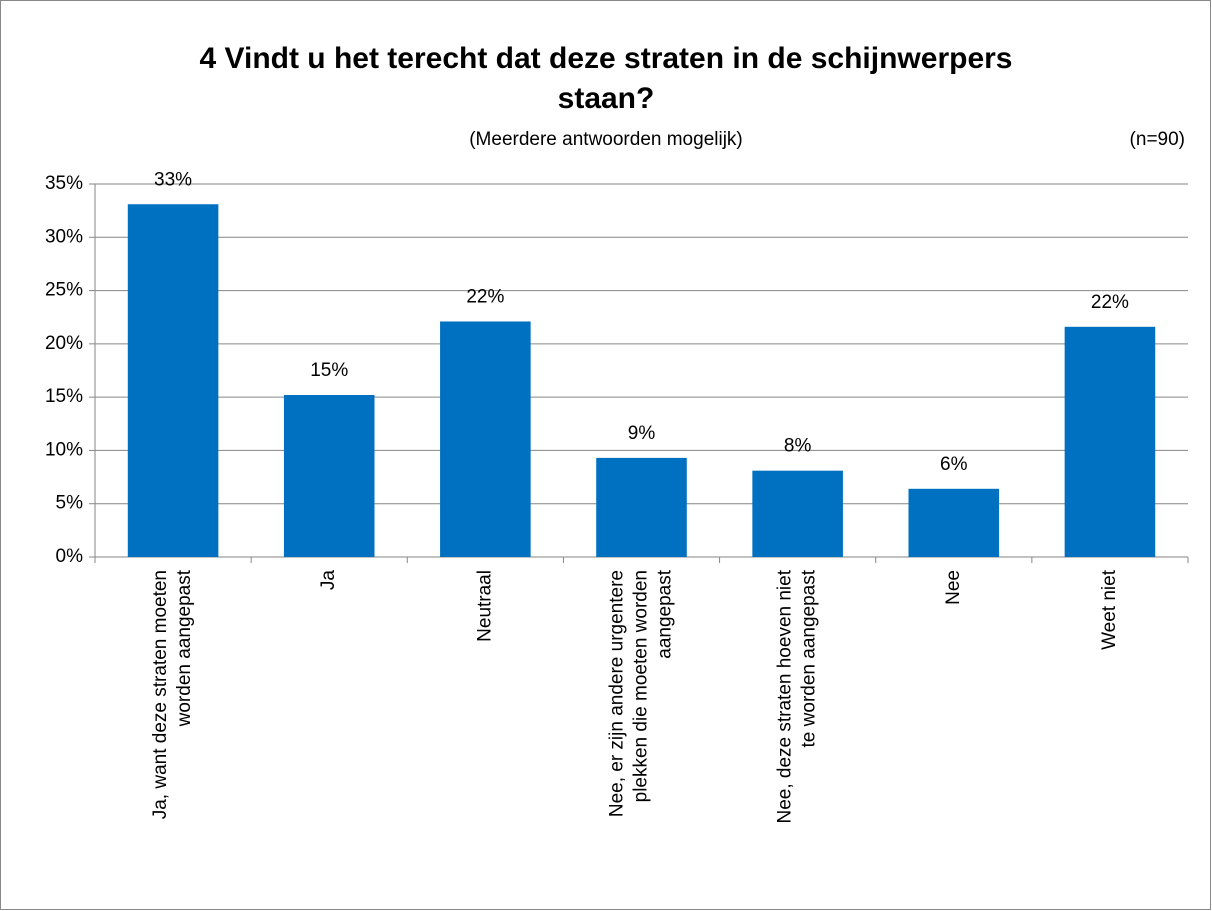 The image size is (1212, 911). I want to click on annotation: (n=90), so click(1157, 139).